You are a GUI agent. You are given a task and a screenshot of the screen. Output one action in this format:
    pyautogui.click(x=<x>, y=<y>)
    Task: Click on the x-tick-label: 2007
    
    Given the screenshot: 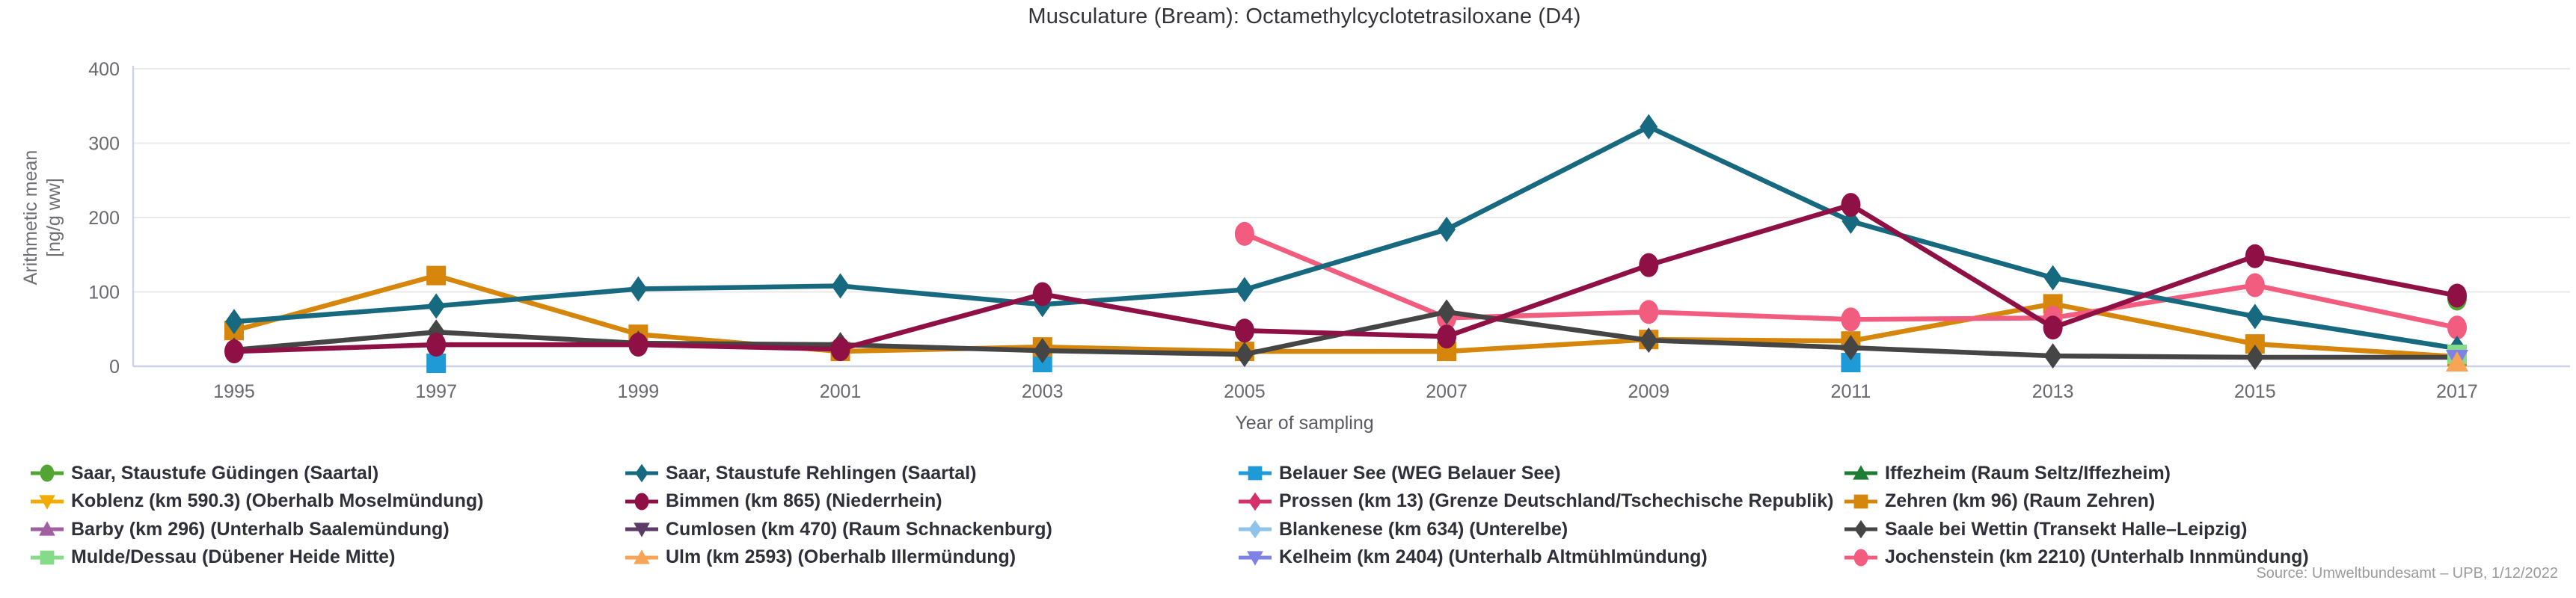 What is the action you would take?
    pyautogui.click(x=1447, y=391)
    